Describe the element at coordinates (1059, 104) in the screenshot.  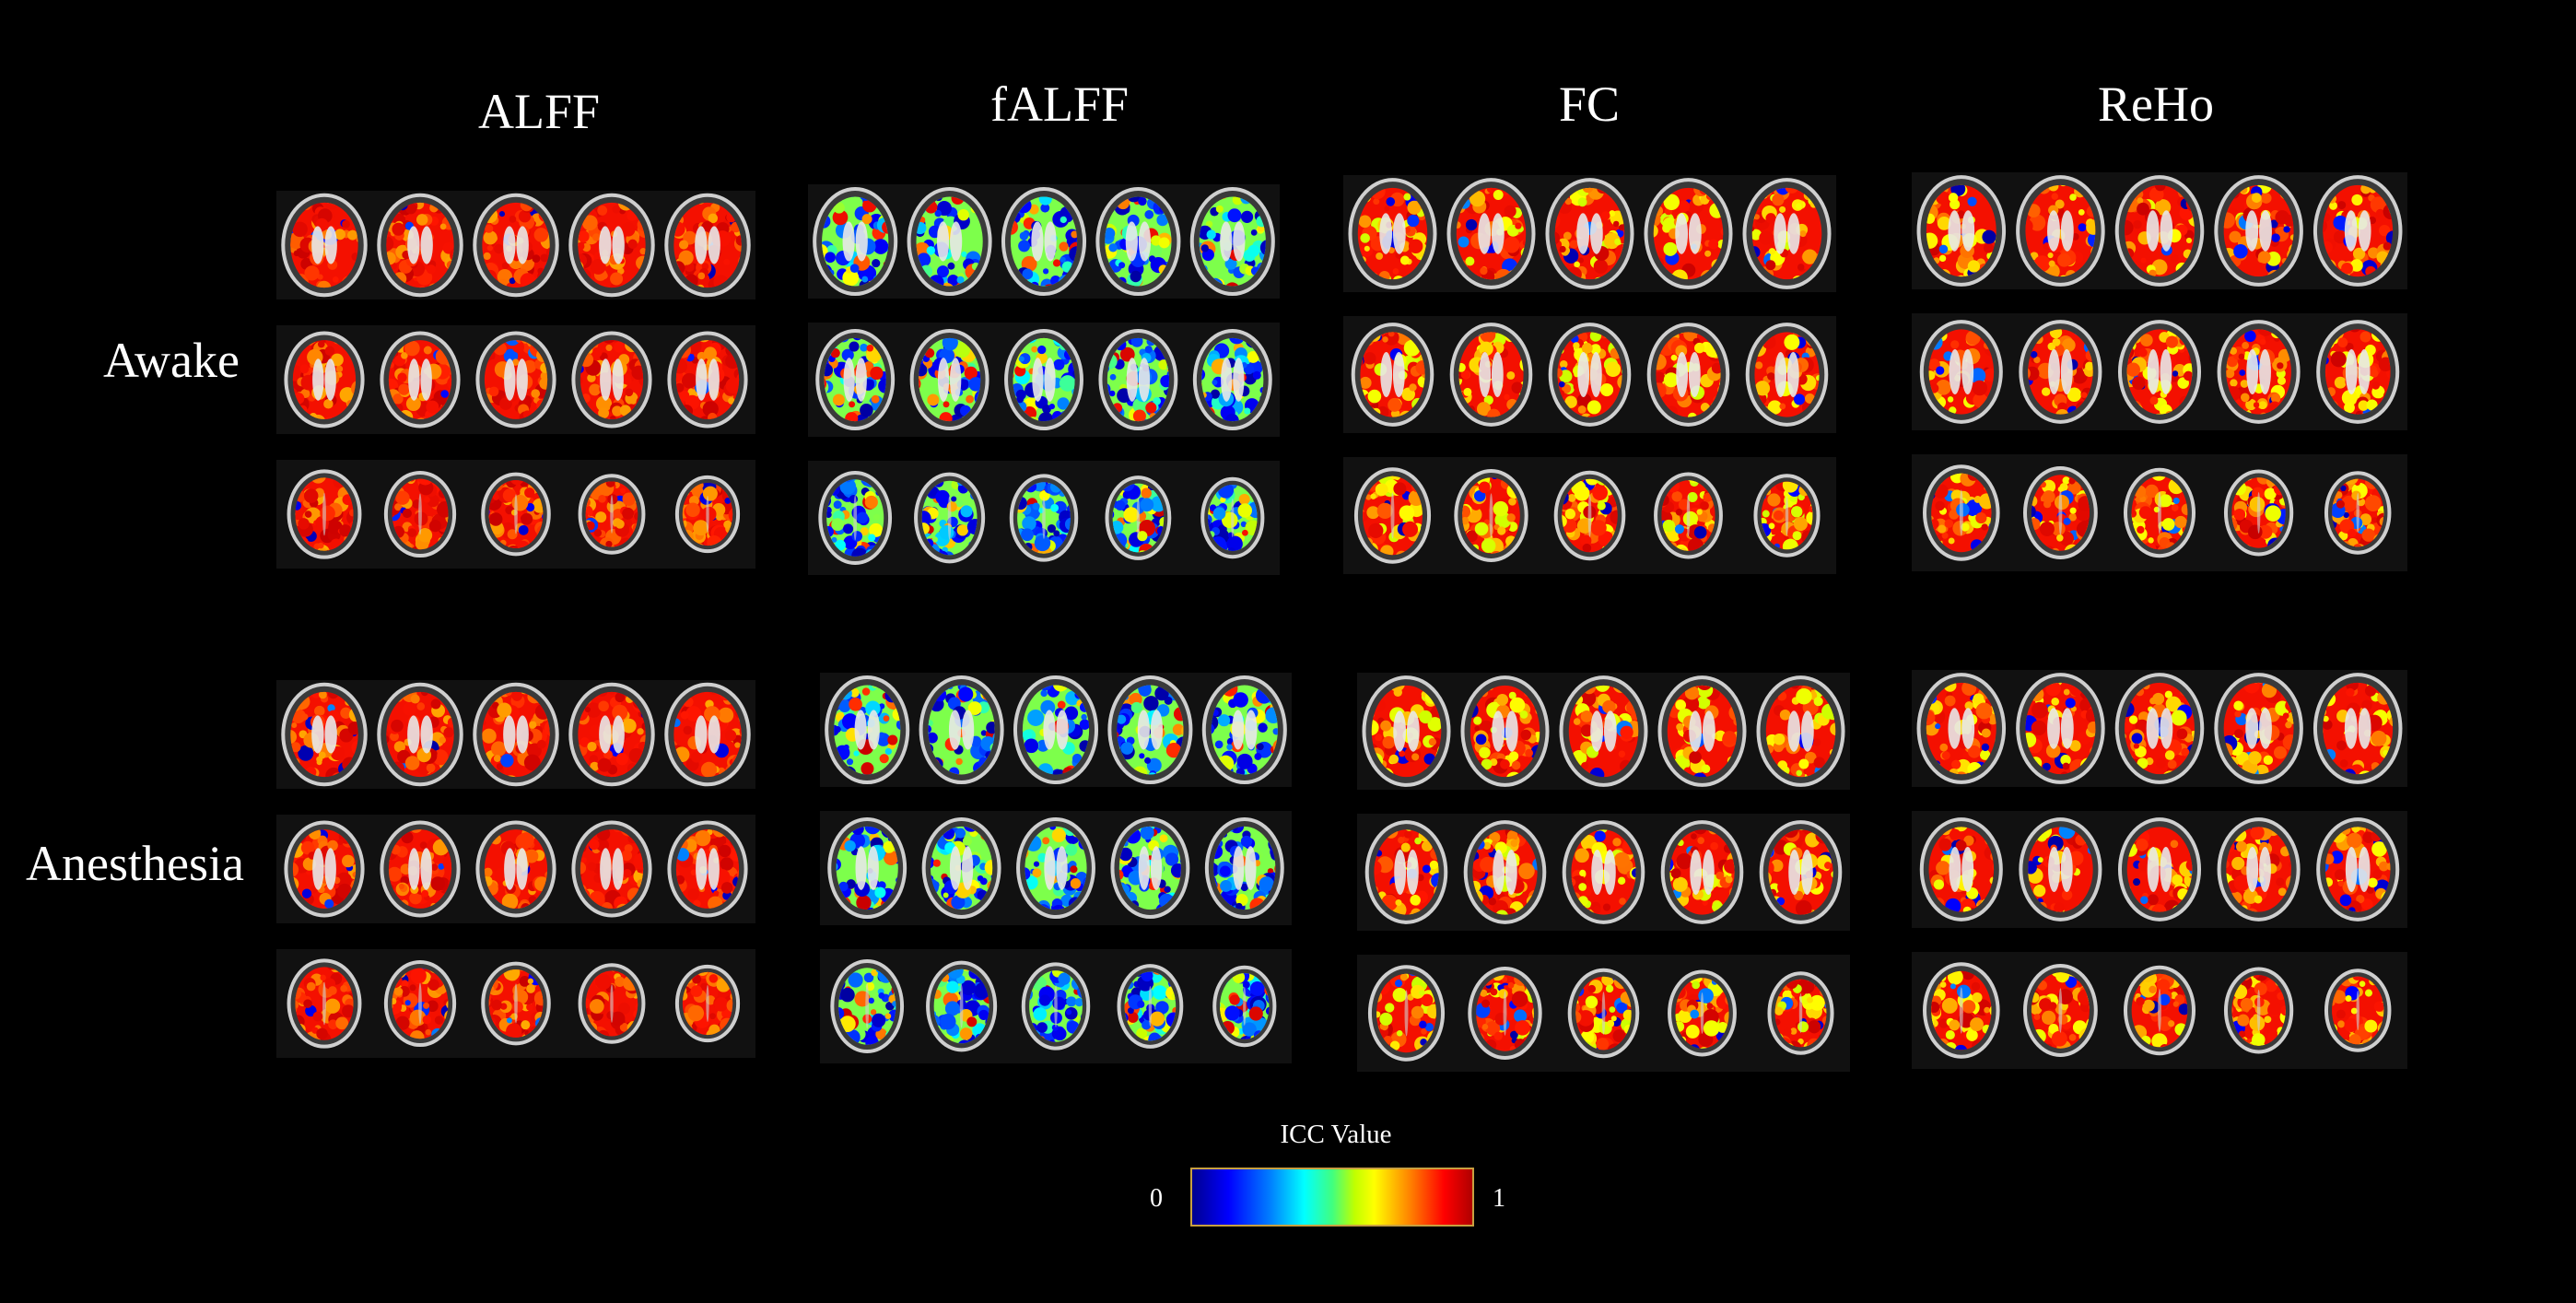
I see `column-title-falff: fALFF` at that location.